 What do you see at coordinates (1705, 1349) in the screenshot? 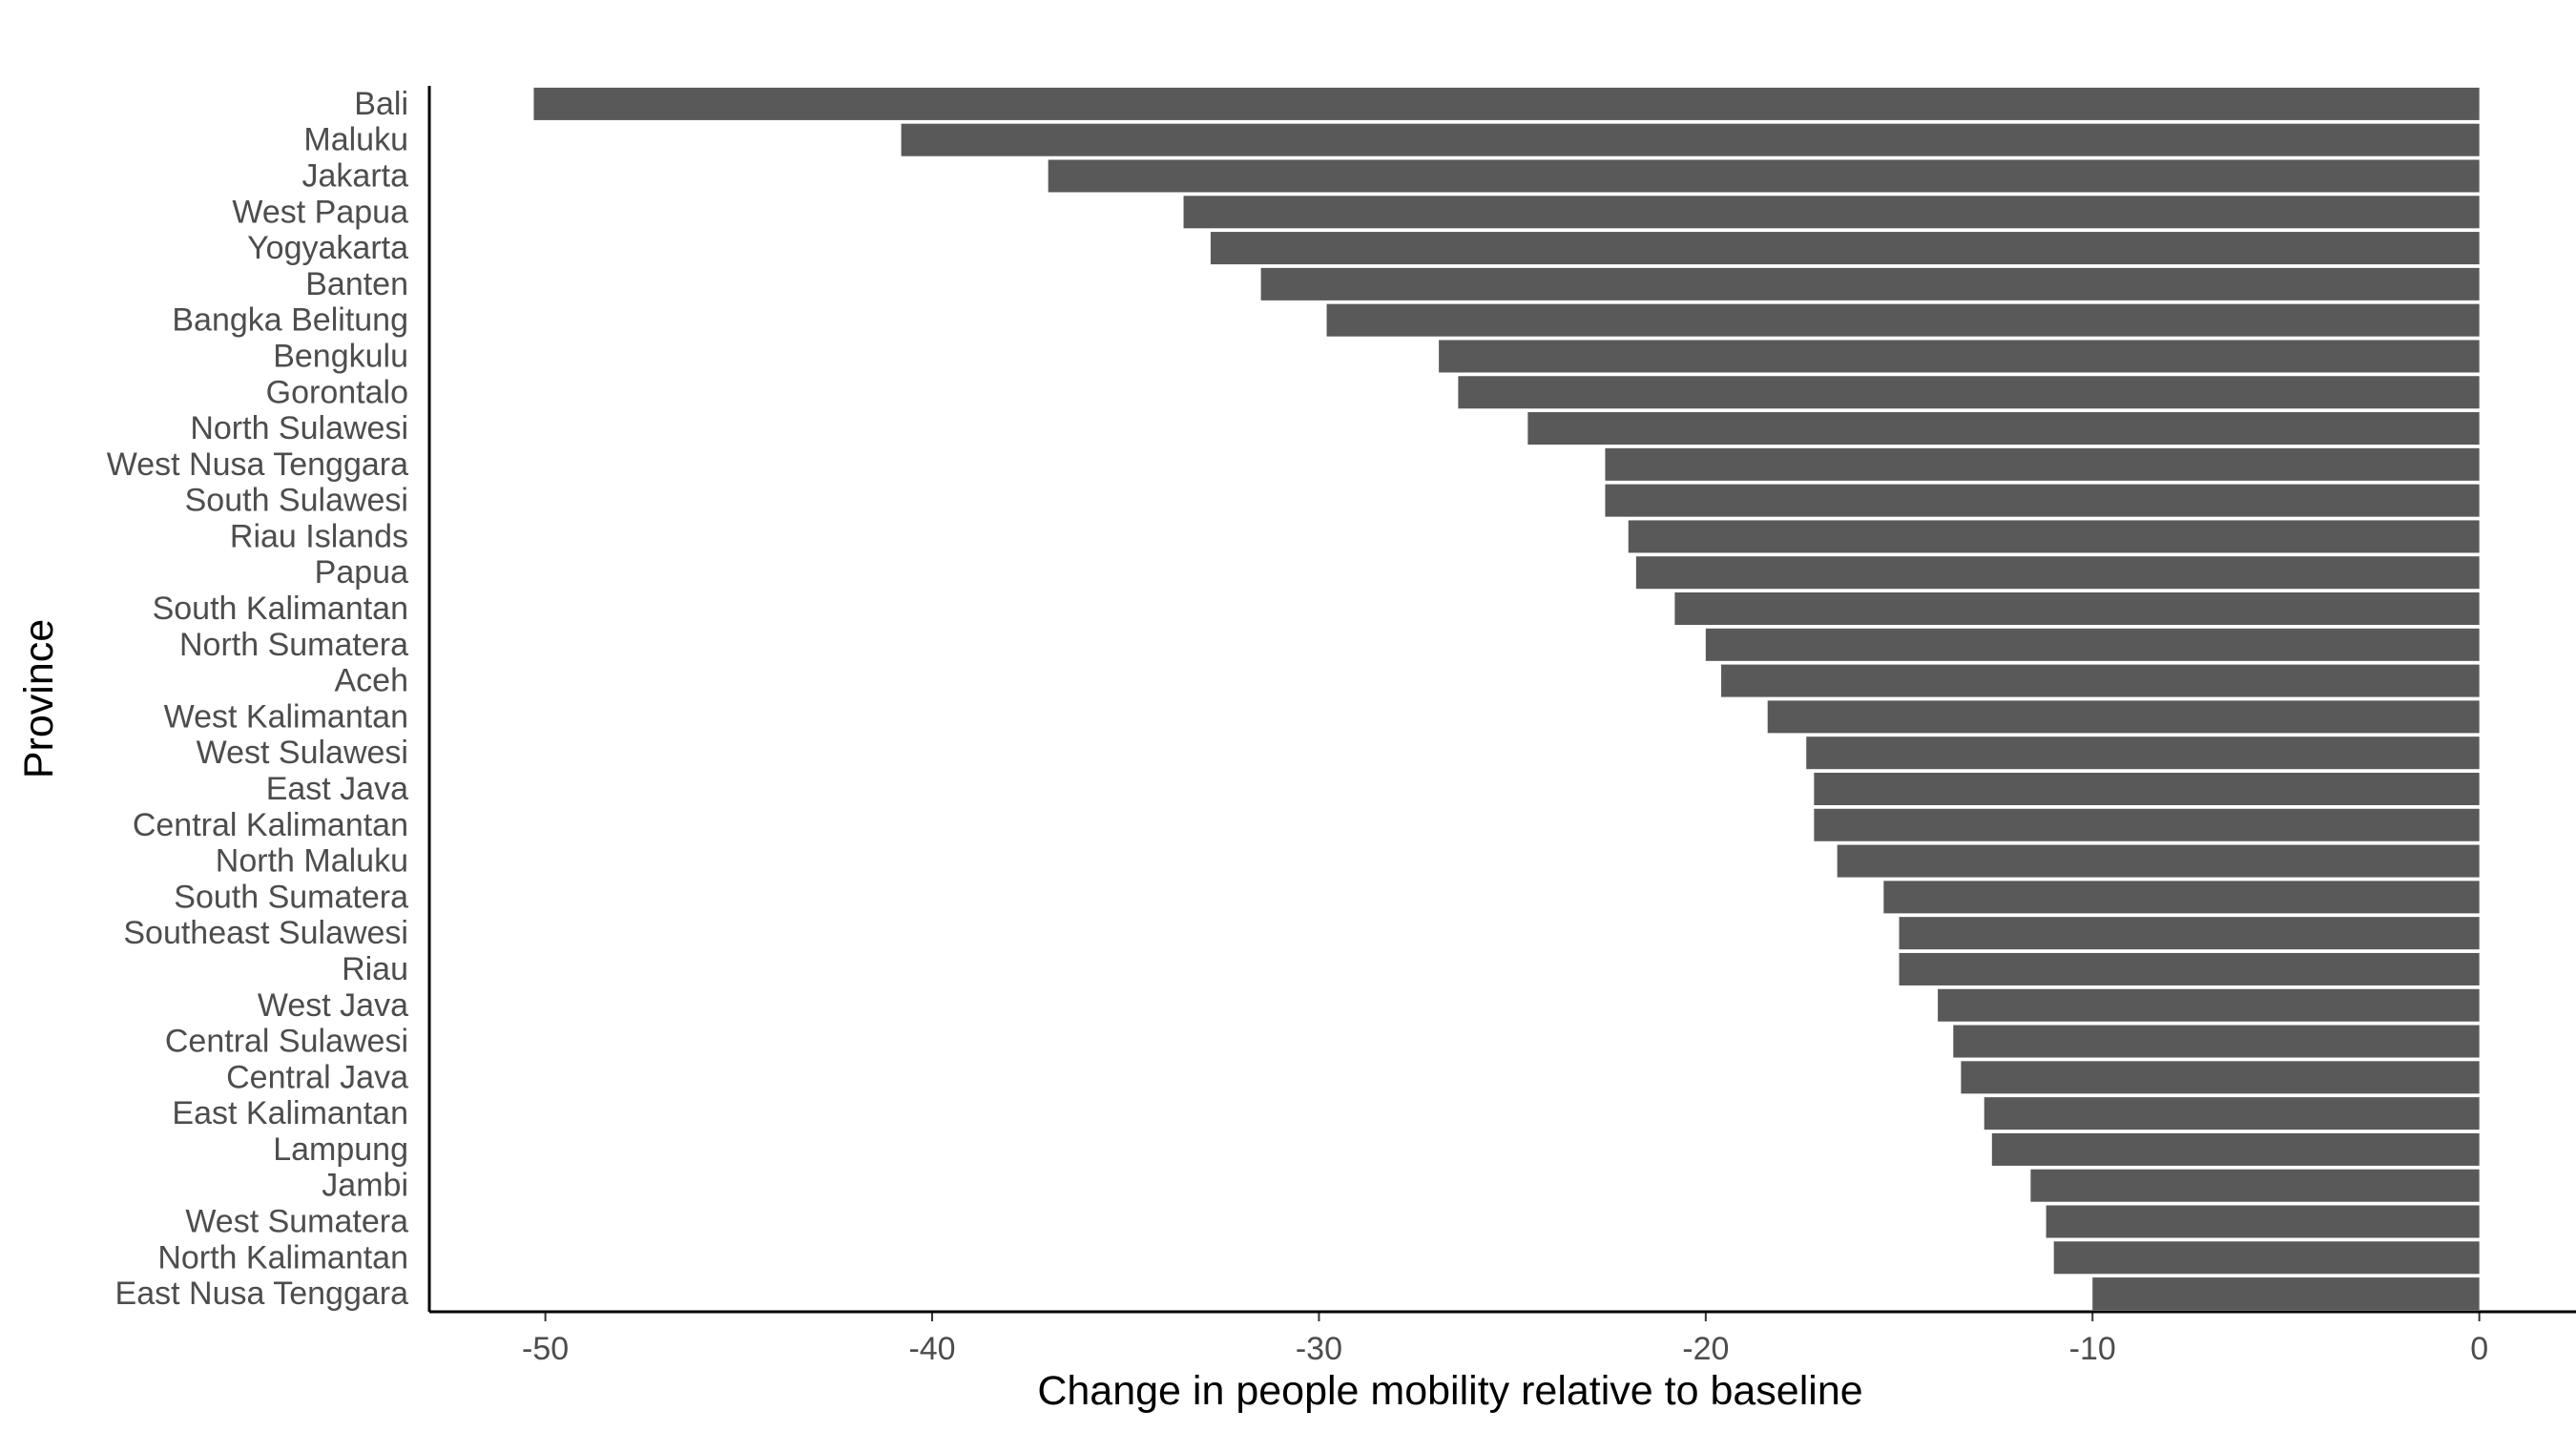
I see `x-tick-label: -20` at bounding box center [1705, 1349].